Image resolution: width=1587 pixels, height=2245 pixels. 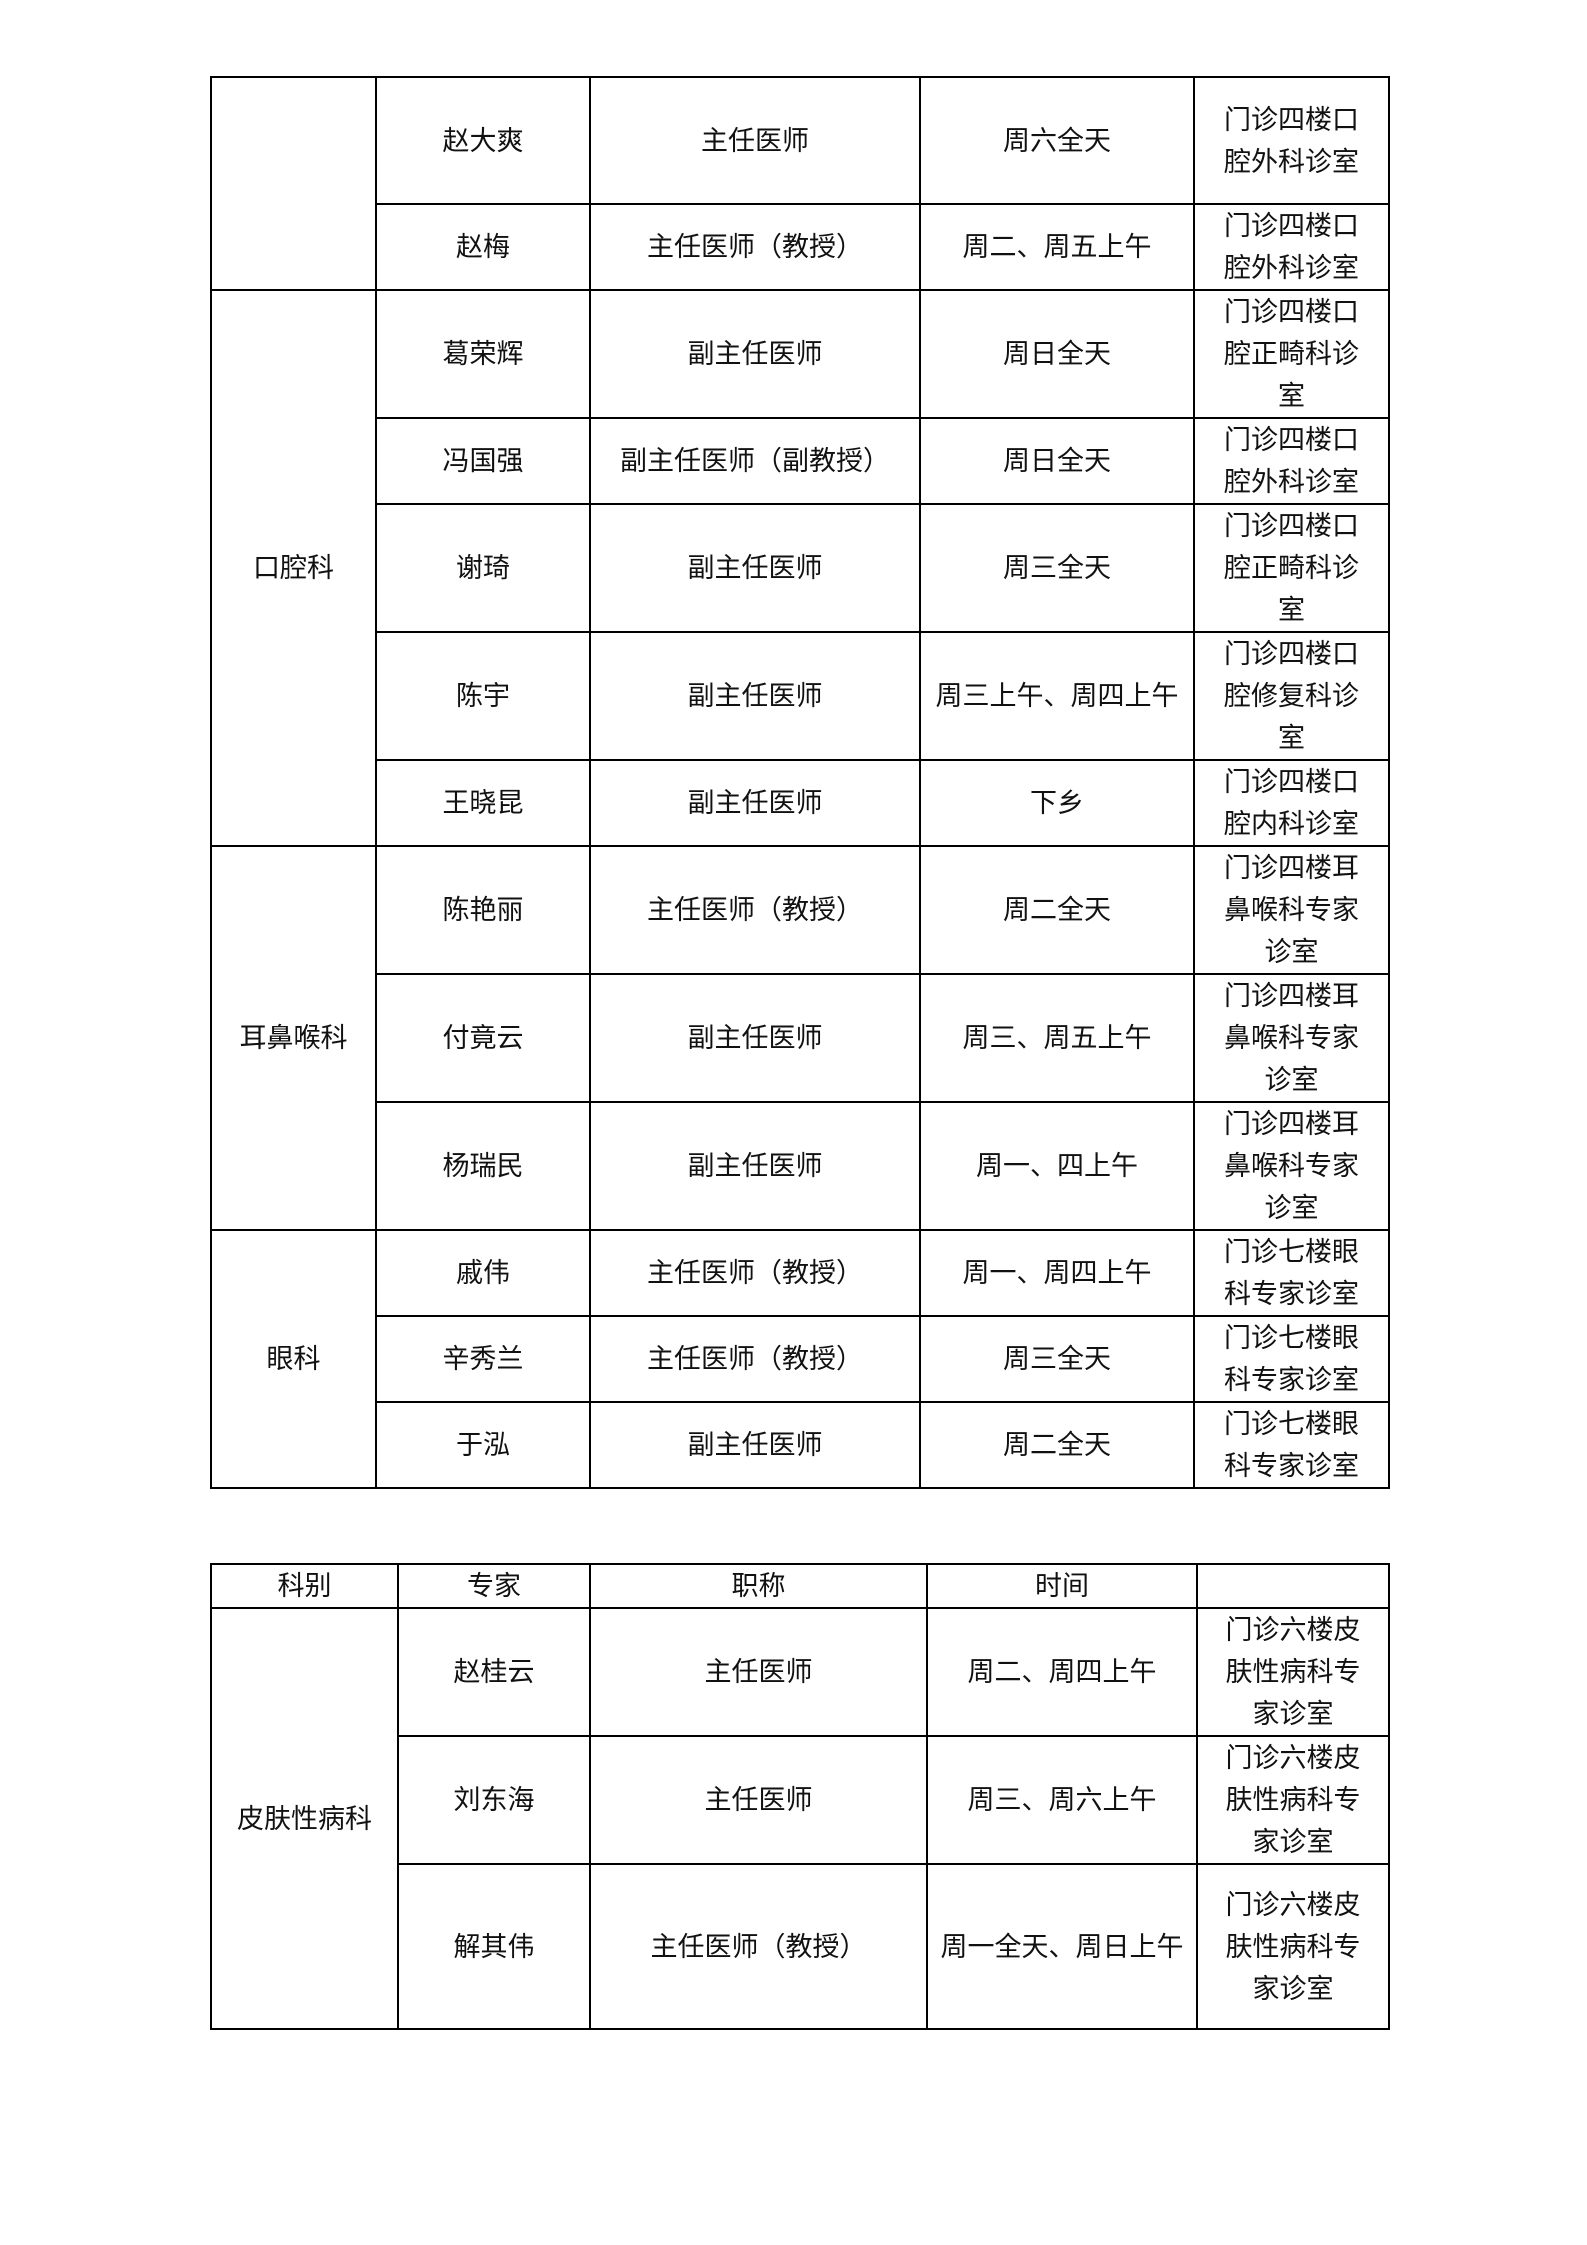 I want to click on location-text: 门诊四楼口腔内科诊室, so click(x=1291, y=803).